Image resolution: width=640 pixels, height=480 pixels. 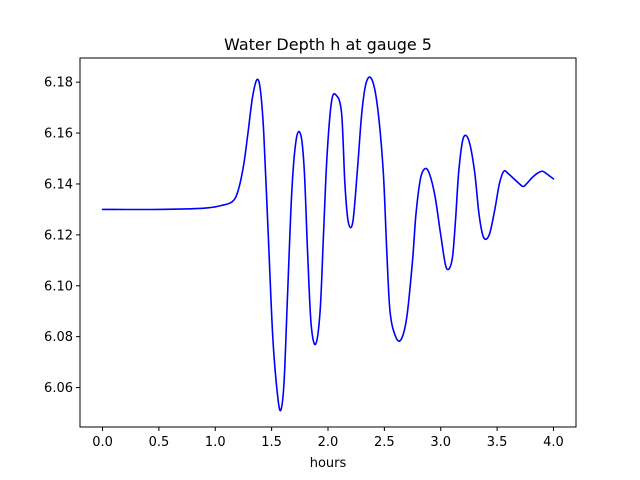 I want to click on x-tick-label: 1.0, so click(x=215, y=442).